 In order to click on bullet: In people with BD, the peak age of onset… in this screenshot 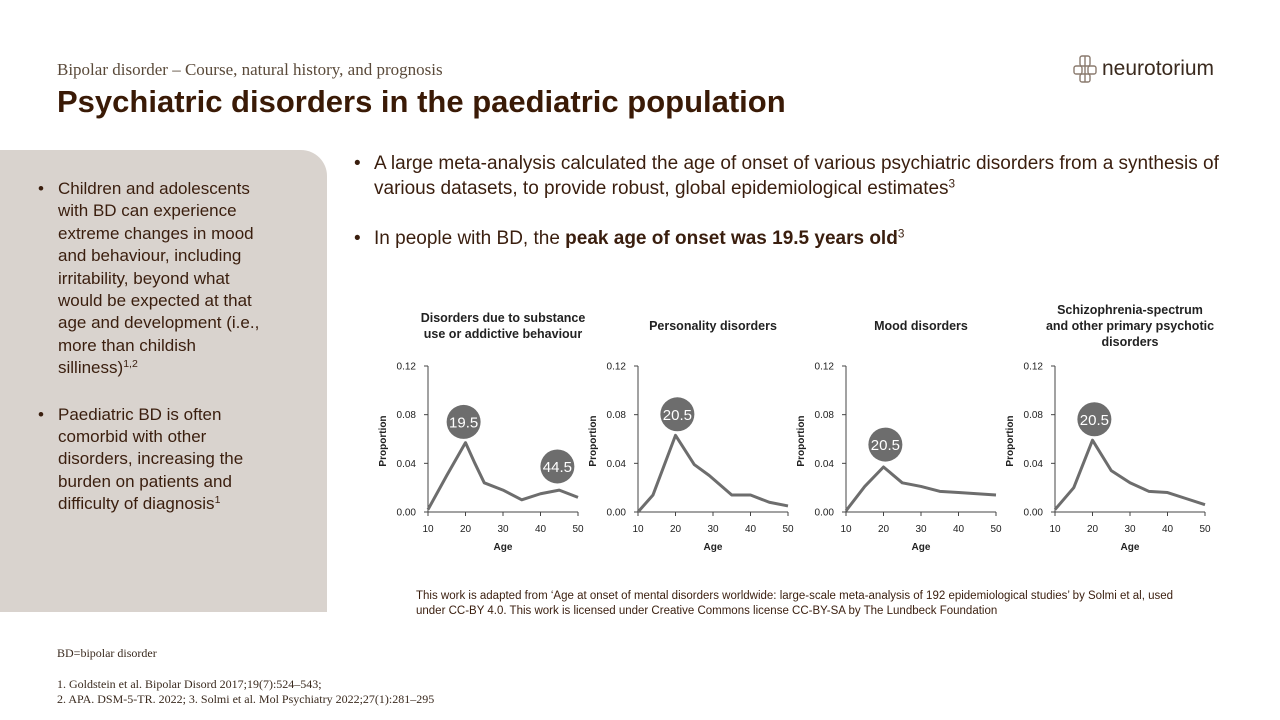, I will do `click(789, 238)`.